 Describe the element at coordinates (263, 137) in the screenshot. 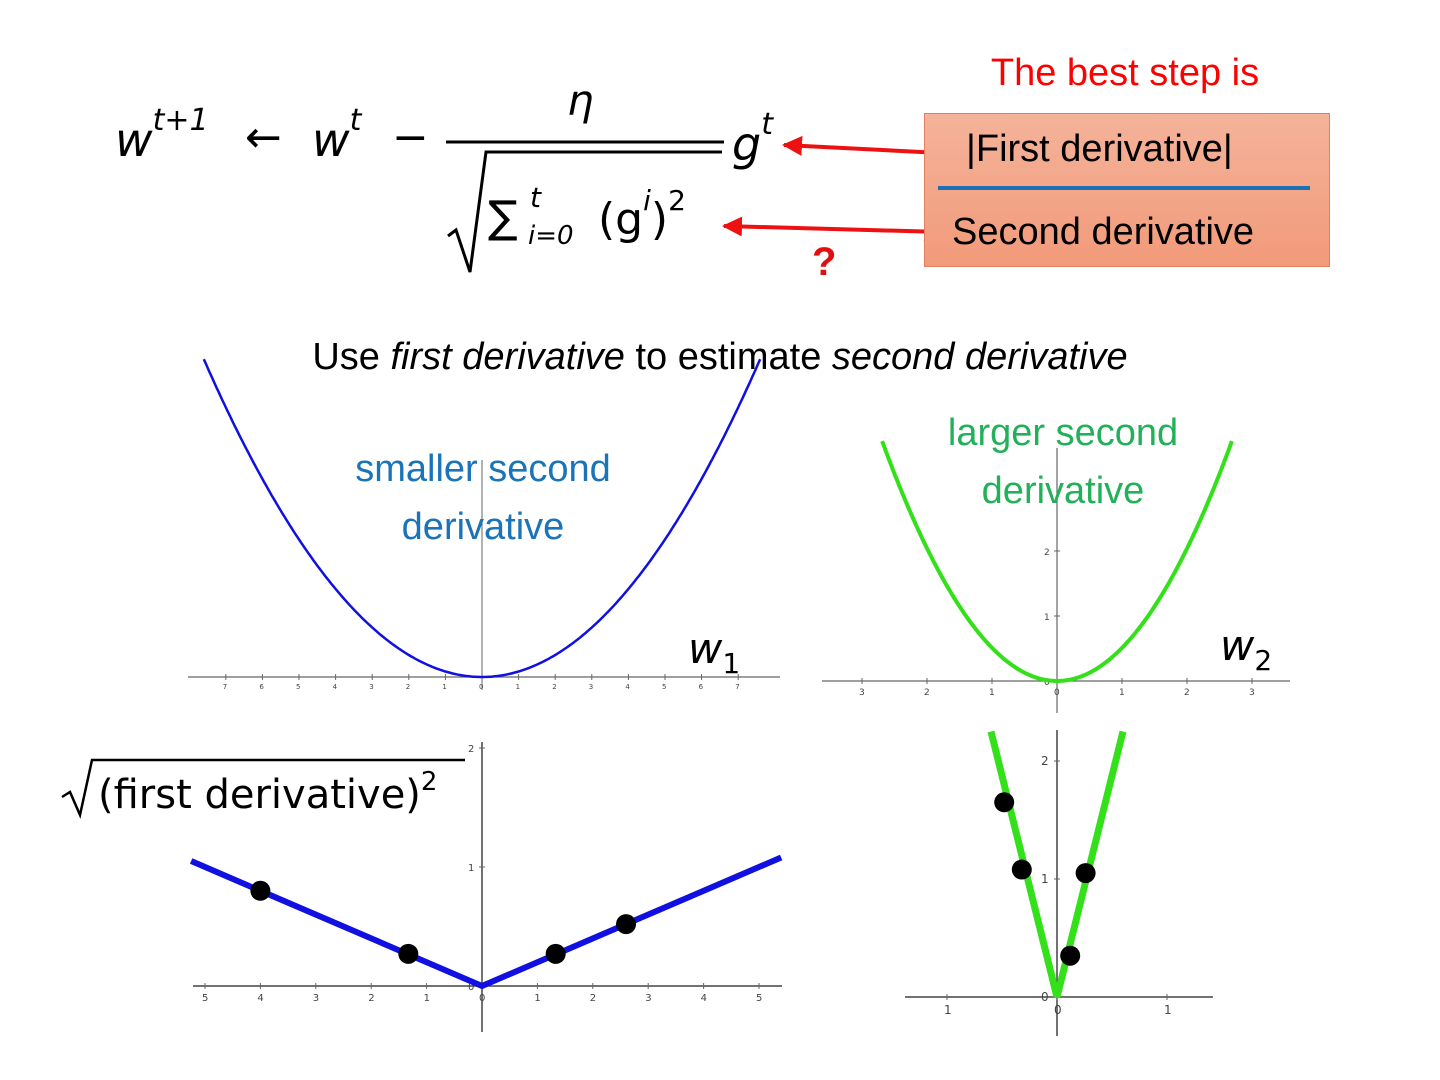

I see `formula-arrow: ←` at that location.